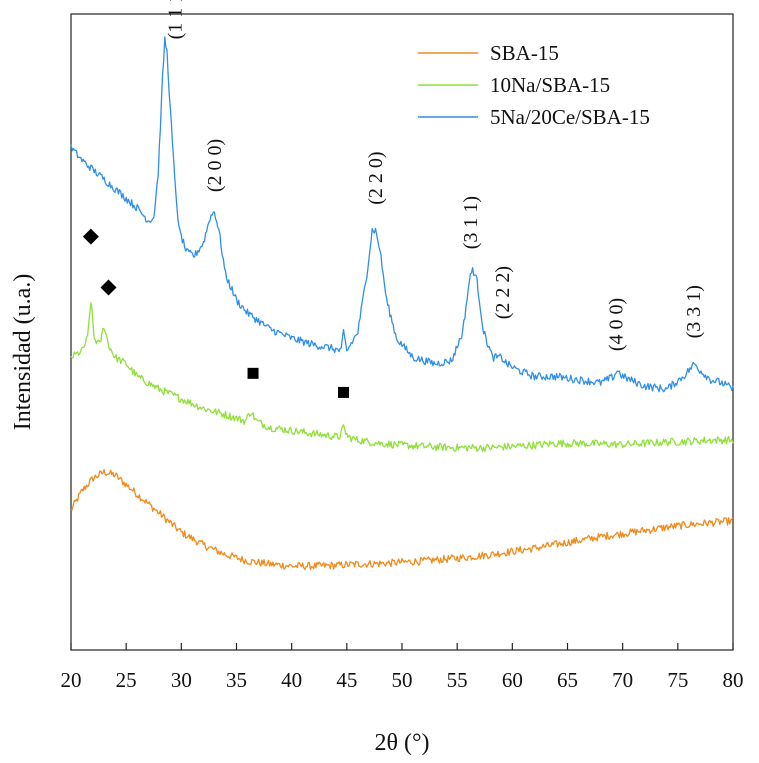  Describe the element at coordinates (236, 680) in the screenshot. I see `x-tick-label: 35` at that location.